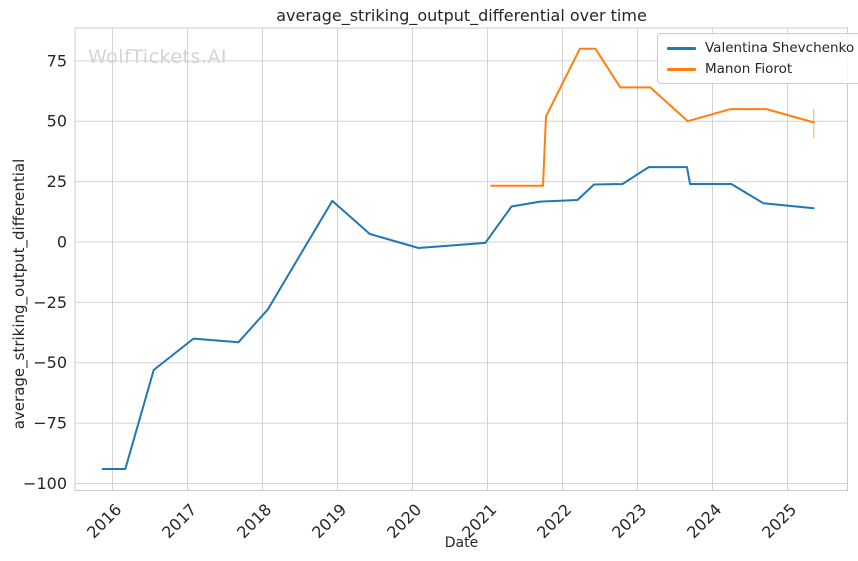 The image size is (858, 561). Describe the element at coordinates (757, 58) in the screenshot. I see `legend: Valentina Shevchenko Manon Fiorot` at that location.